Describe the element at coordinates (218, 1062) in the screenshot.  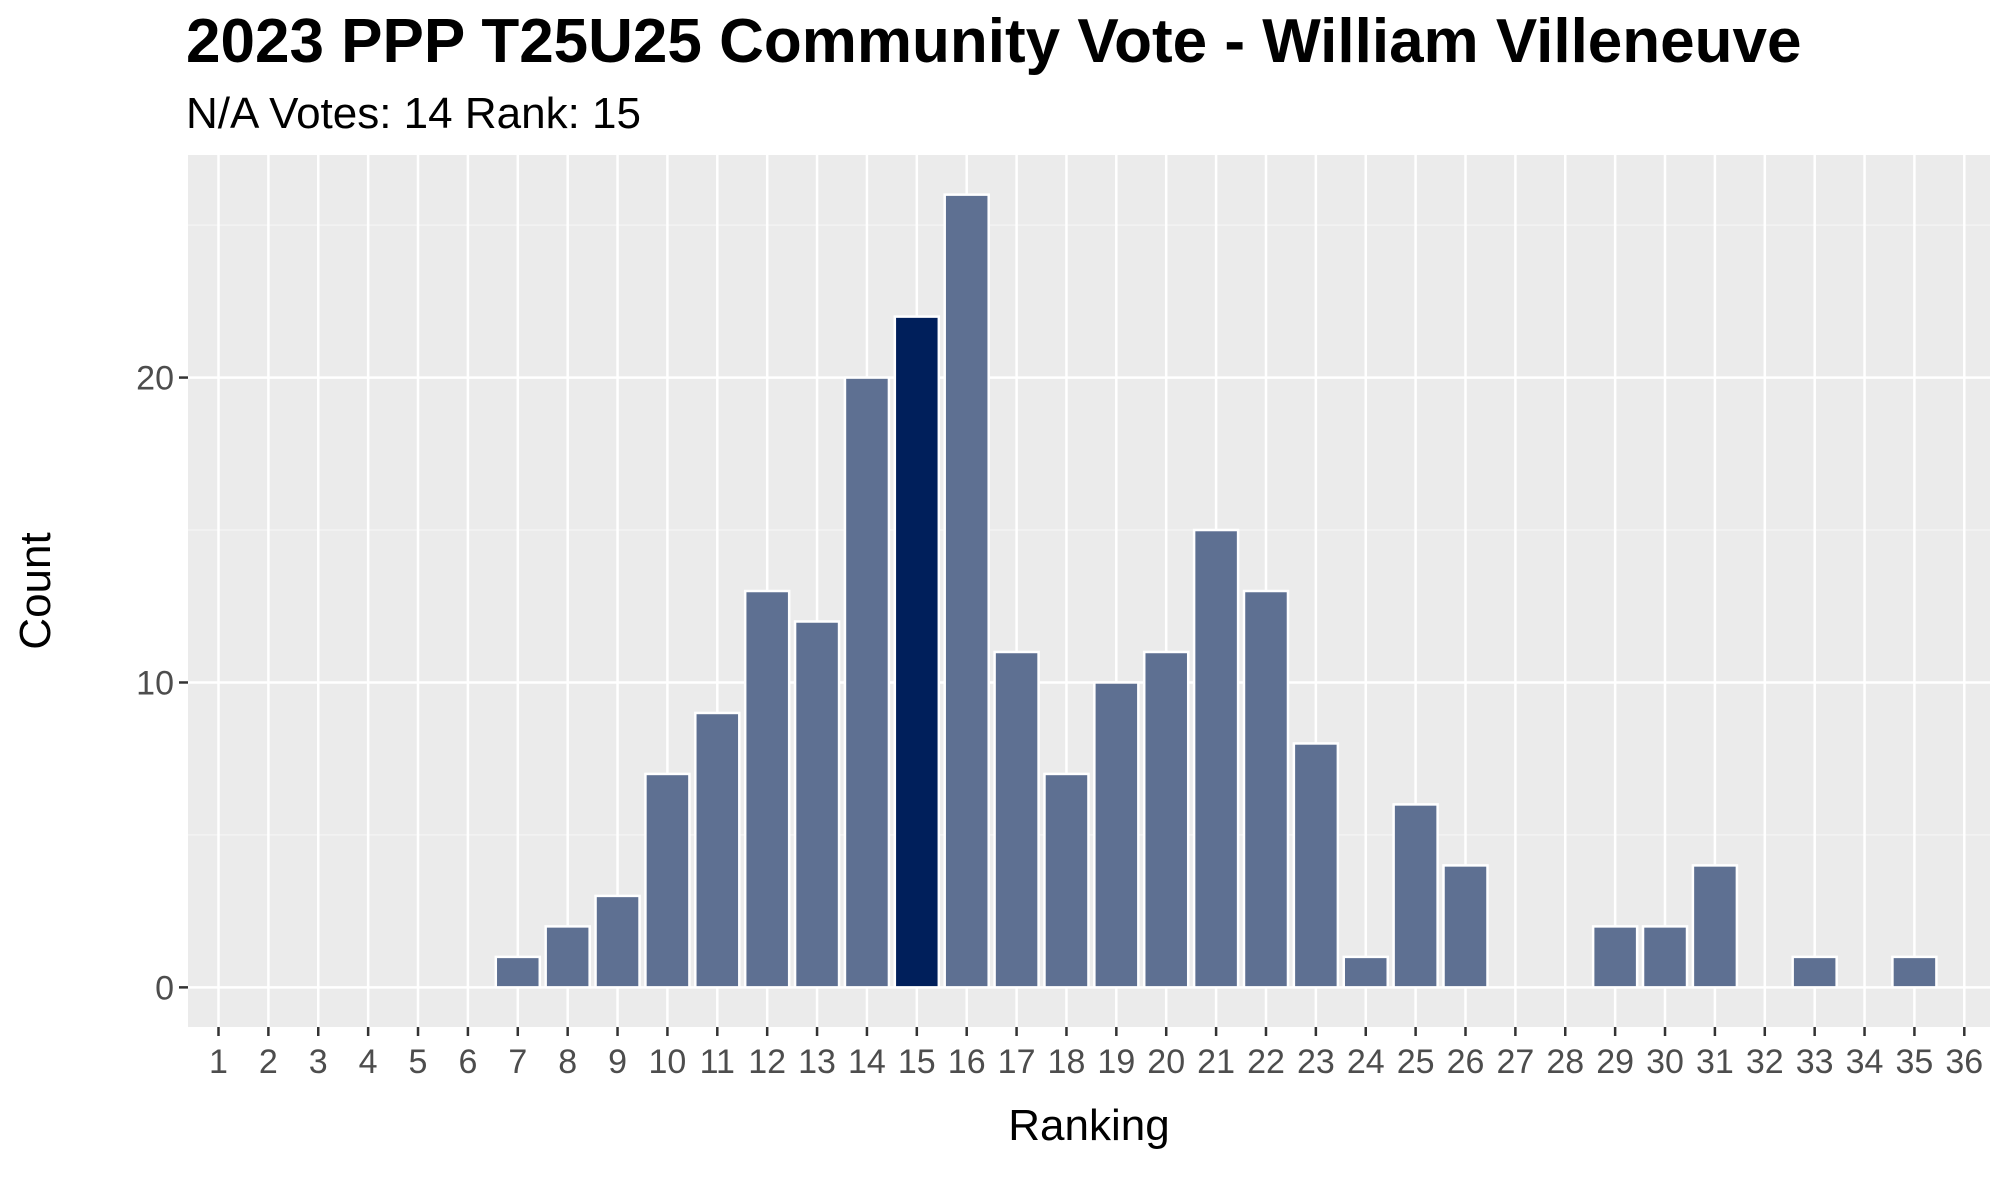
I see `x-tick-label: 1` at that location.